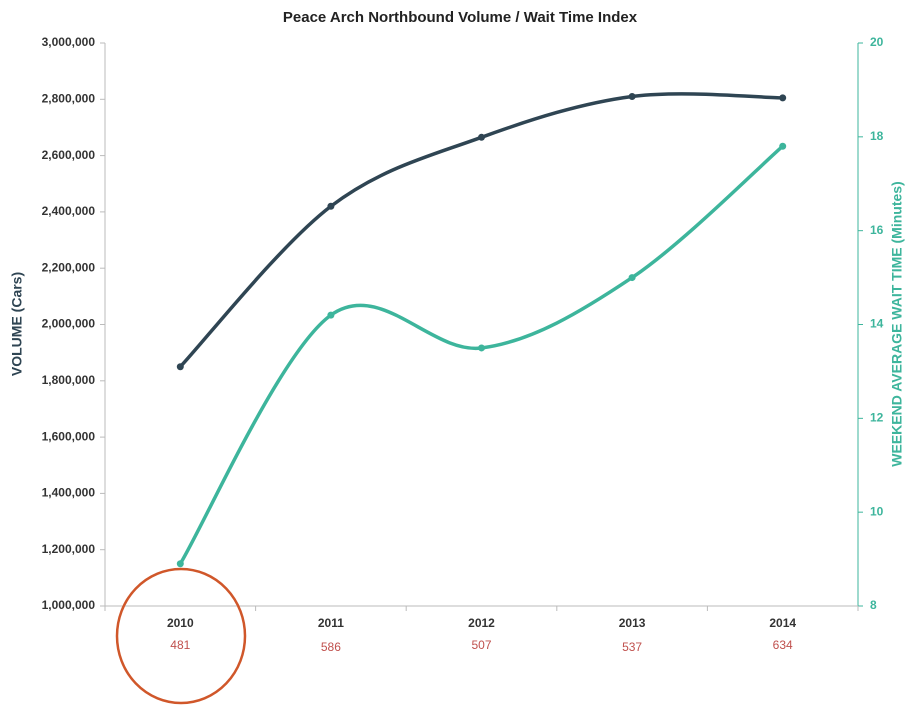 The image size is (907, 705). What do you see at coordinates (69, 549) in the screenshot?
I see `y-tick-label: 1,200,000` at bounding box center [69, 549].